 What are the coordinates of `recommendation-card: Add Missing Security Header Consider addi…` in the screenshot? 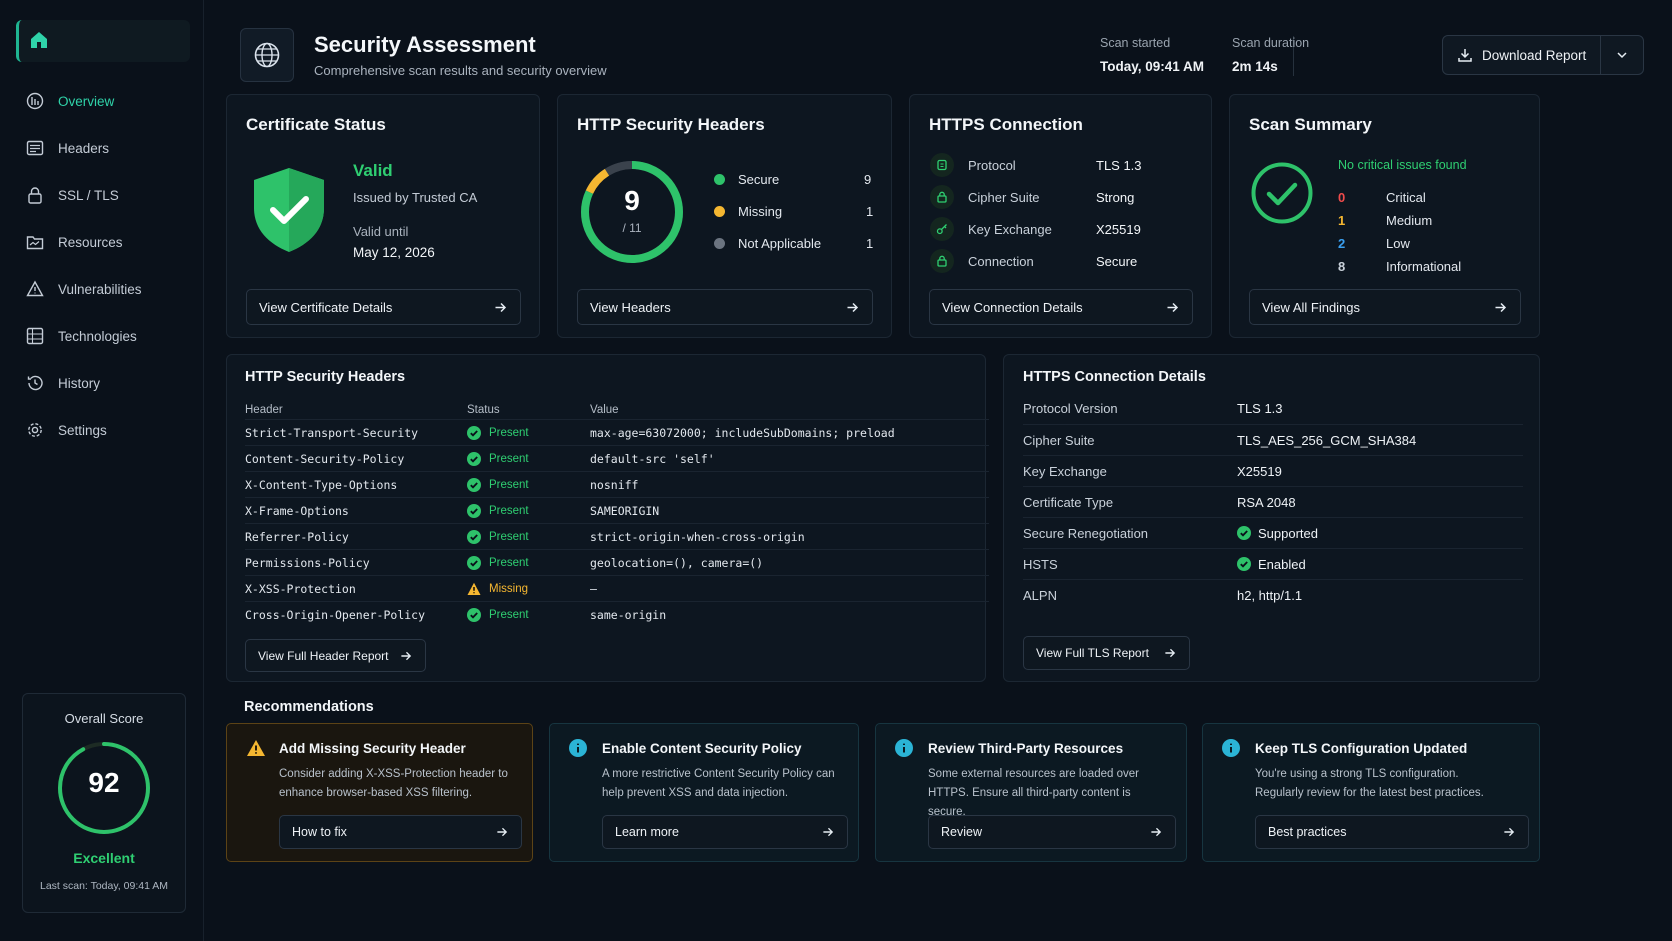 It's located at (379, 792).